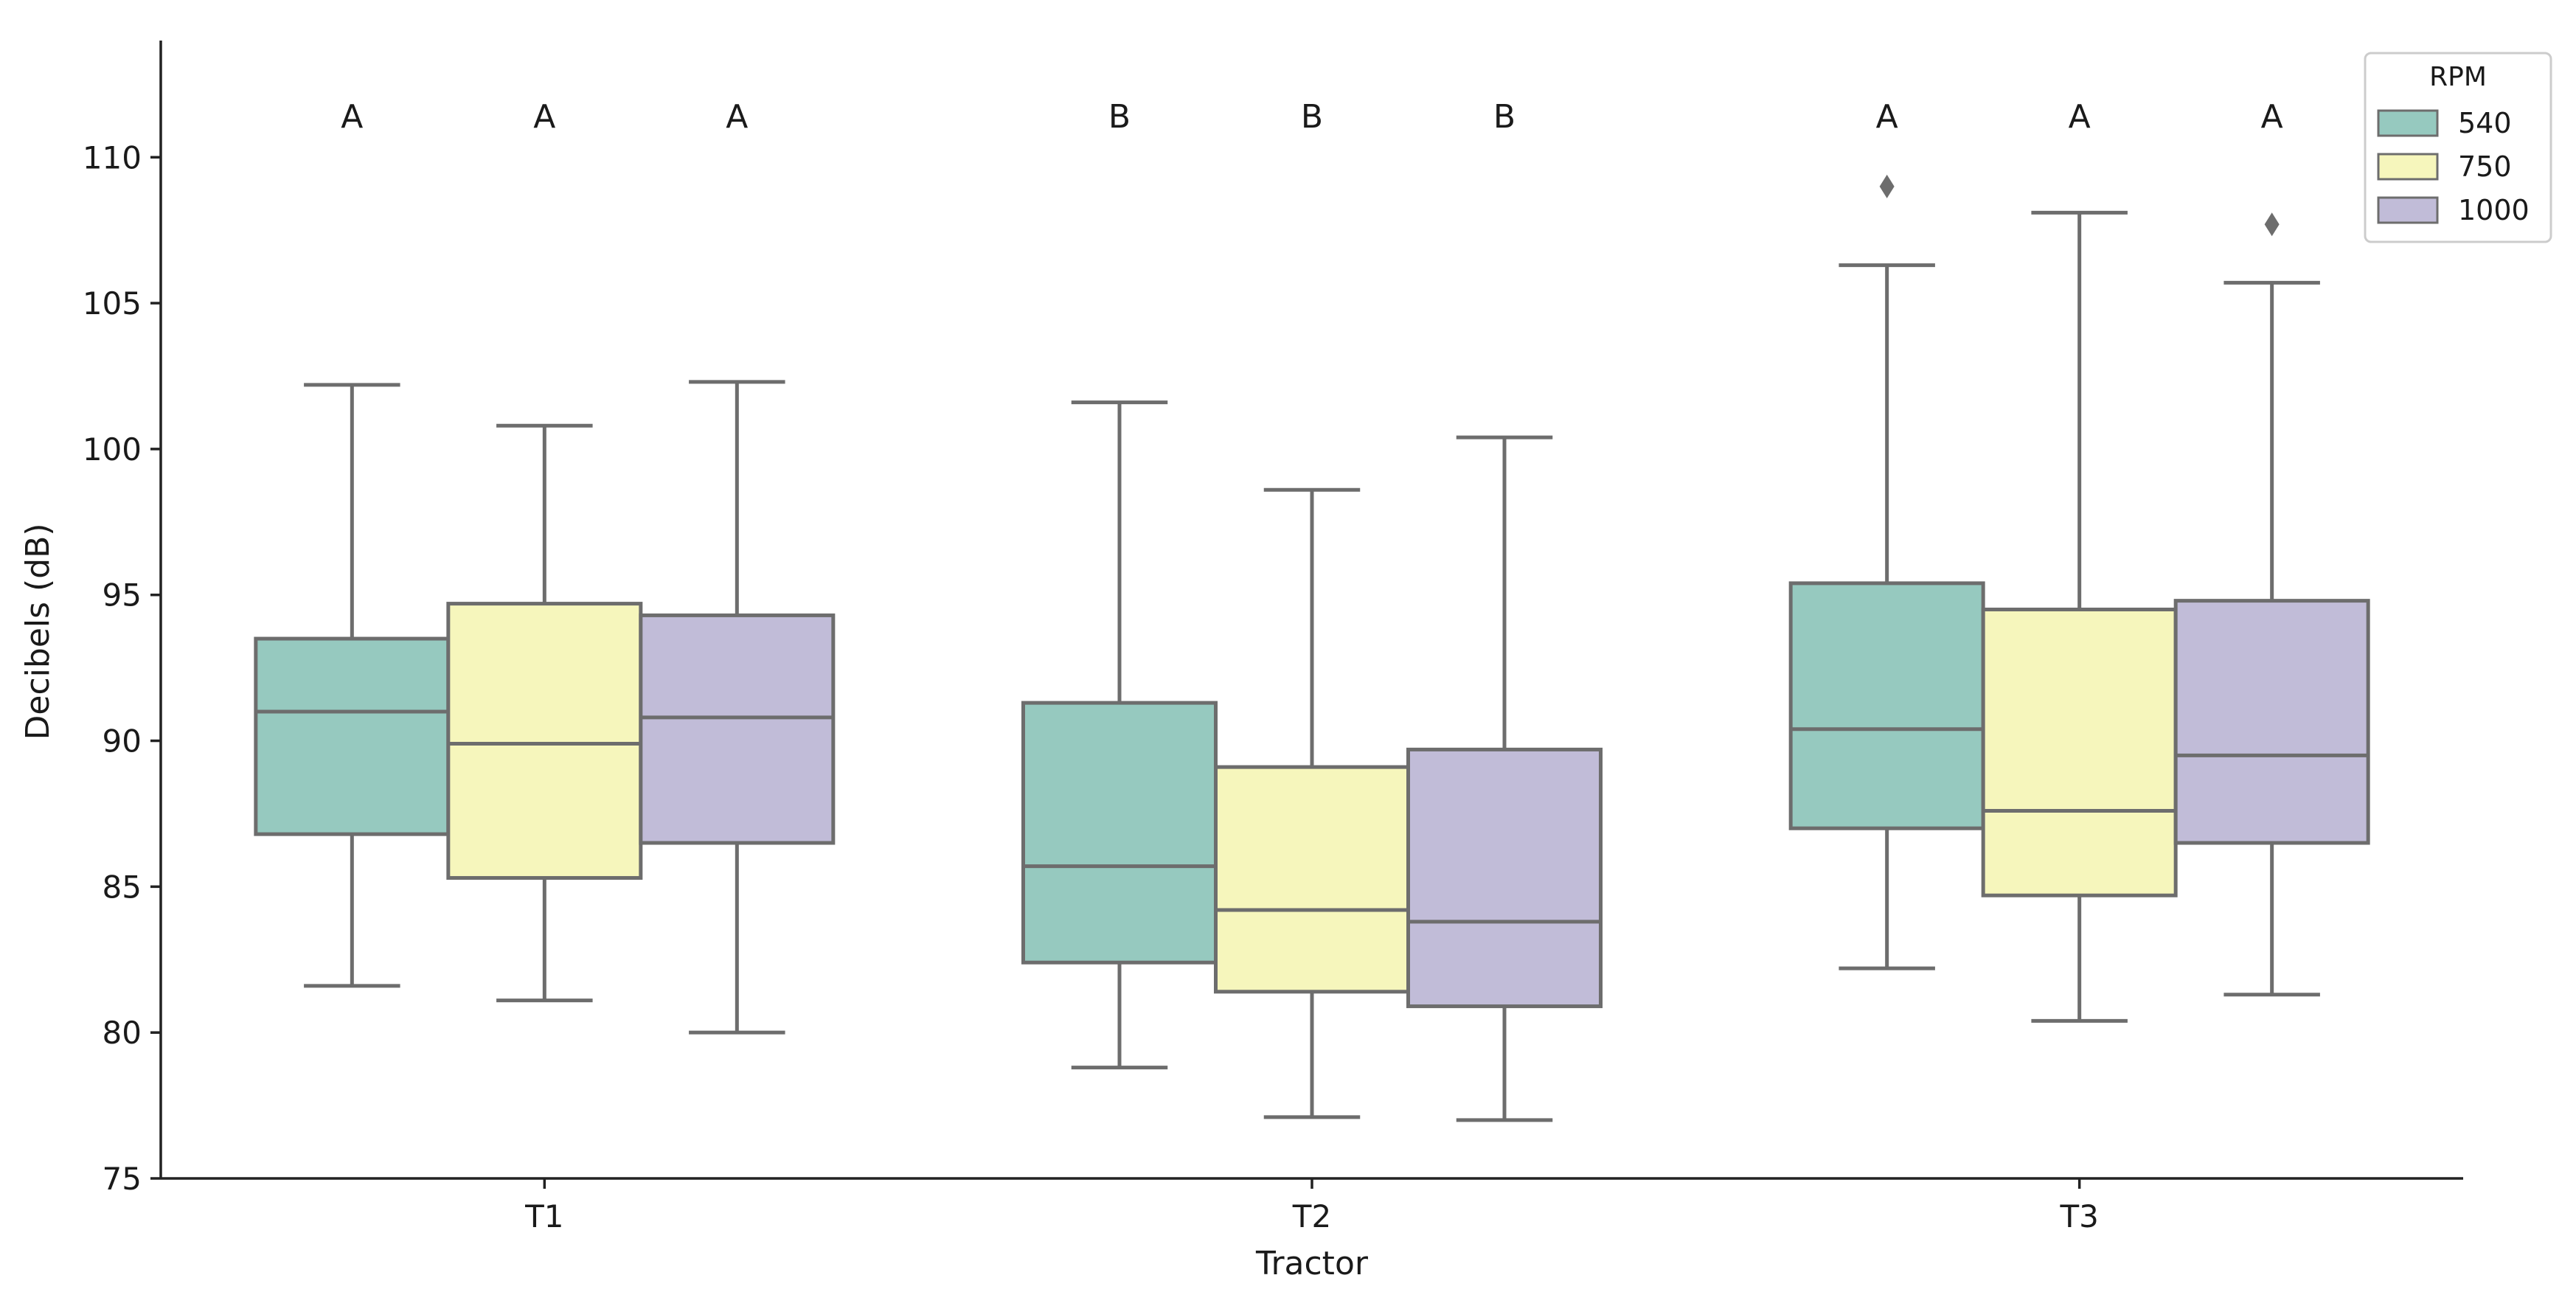 The height and width of the screenshot is (1306, 2576). What do you see at coordinates (2494, 210) in the screenshot?
I see `legend-label-1000: 1000` at bounding box center [2494, 210].